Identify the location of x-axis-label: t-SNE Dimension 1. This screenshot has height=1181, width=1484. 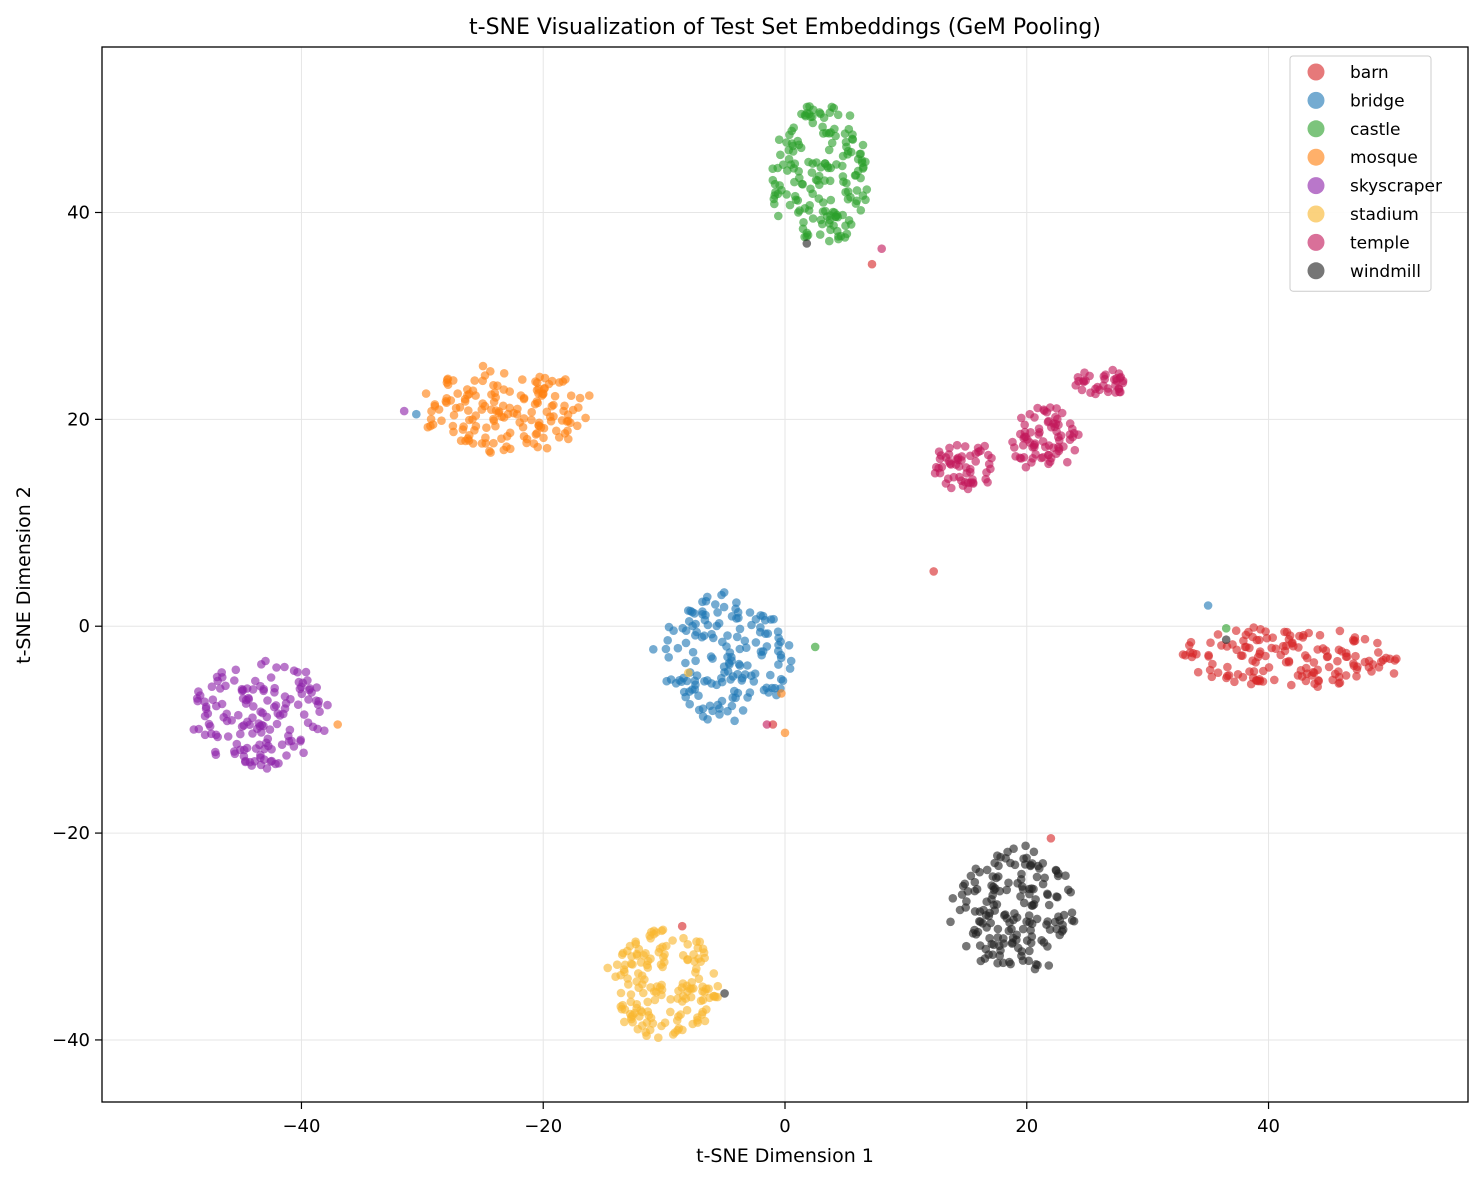
(785, 1156).